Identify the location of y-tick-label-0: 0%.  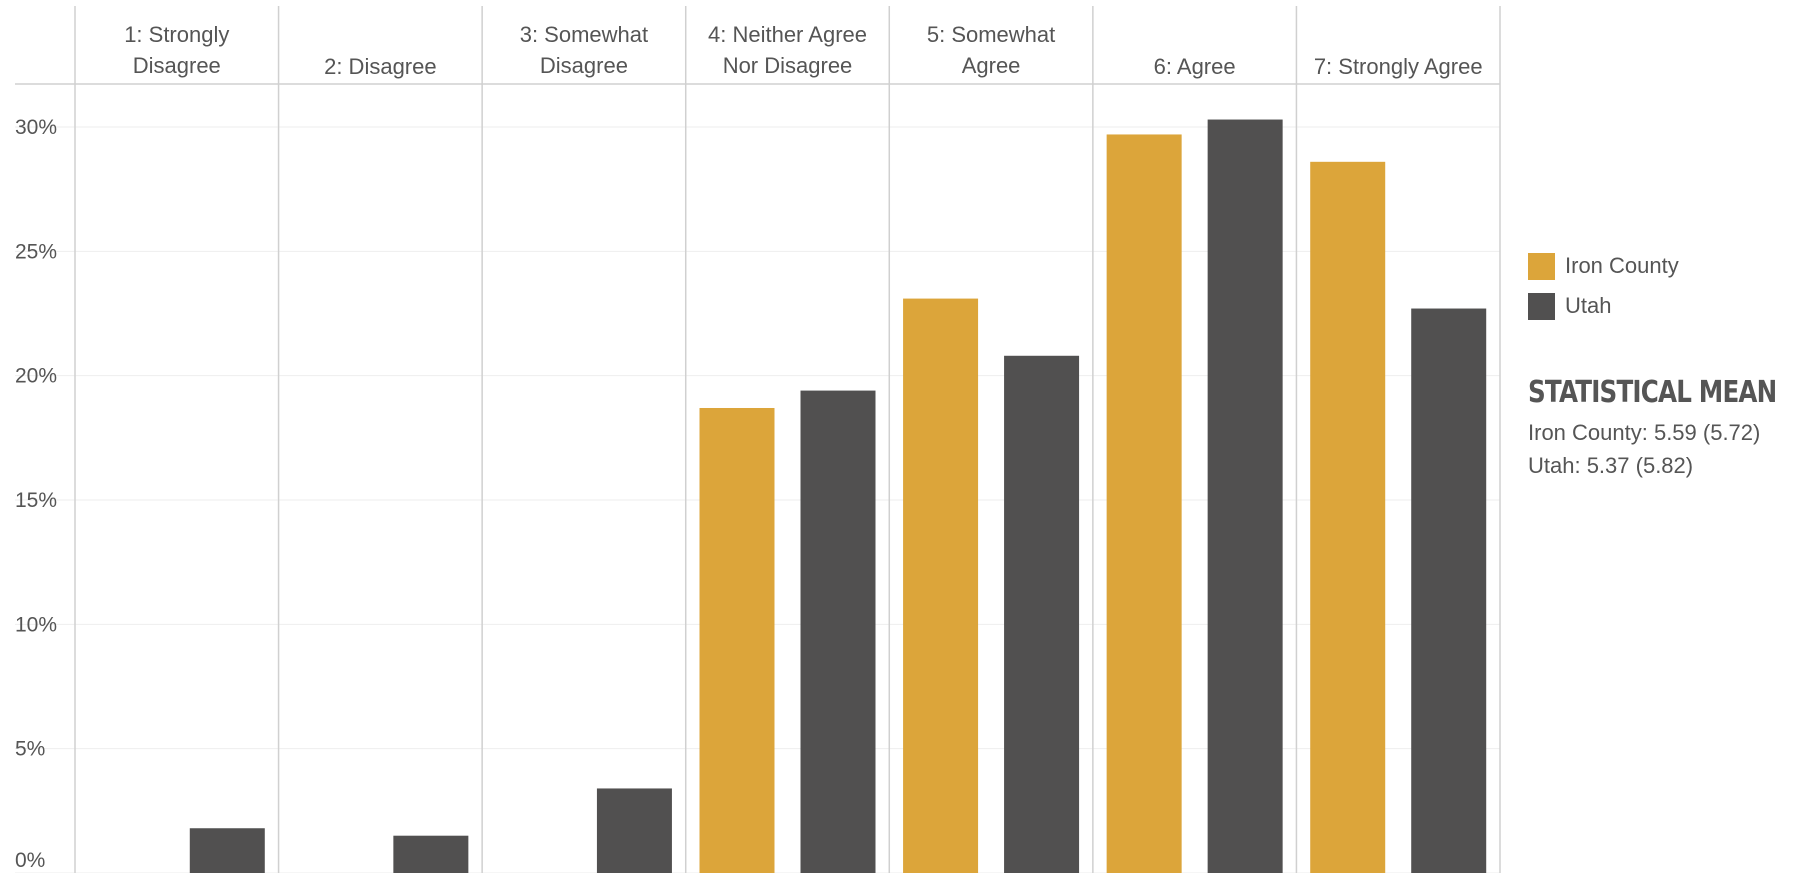
(30, 860).